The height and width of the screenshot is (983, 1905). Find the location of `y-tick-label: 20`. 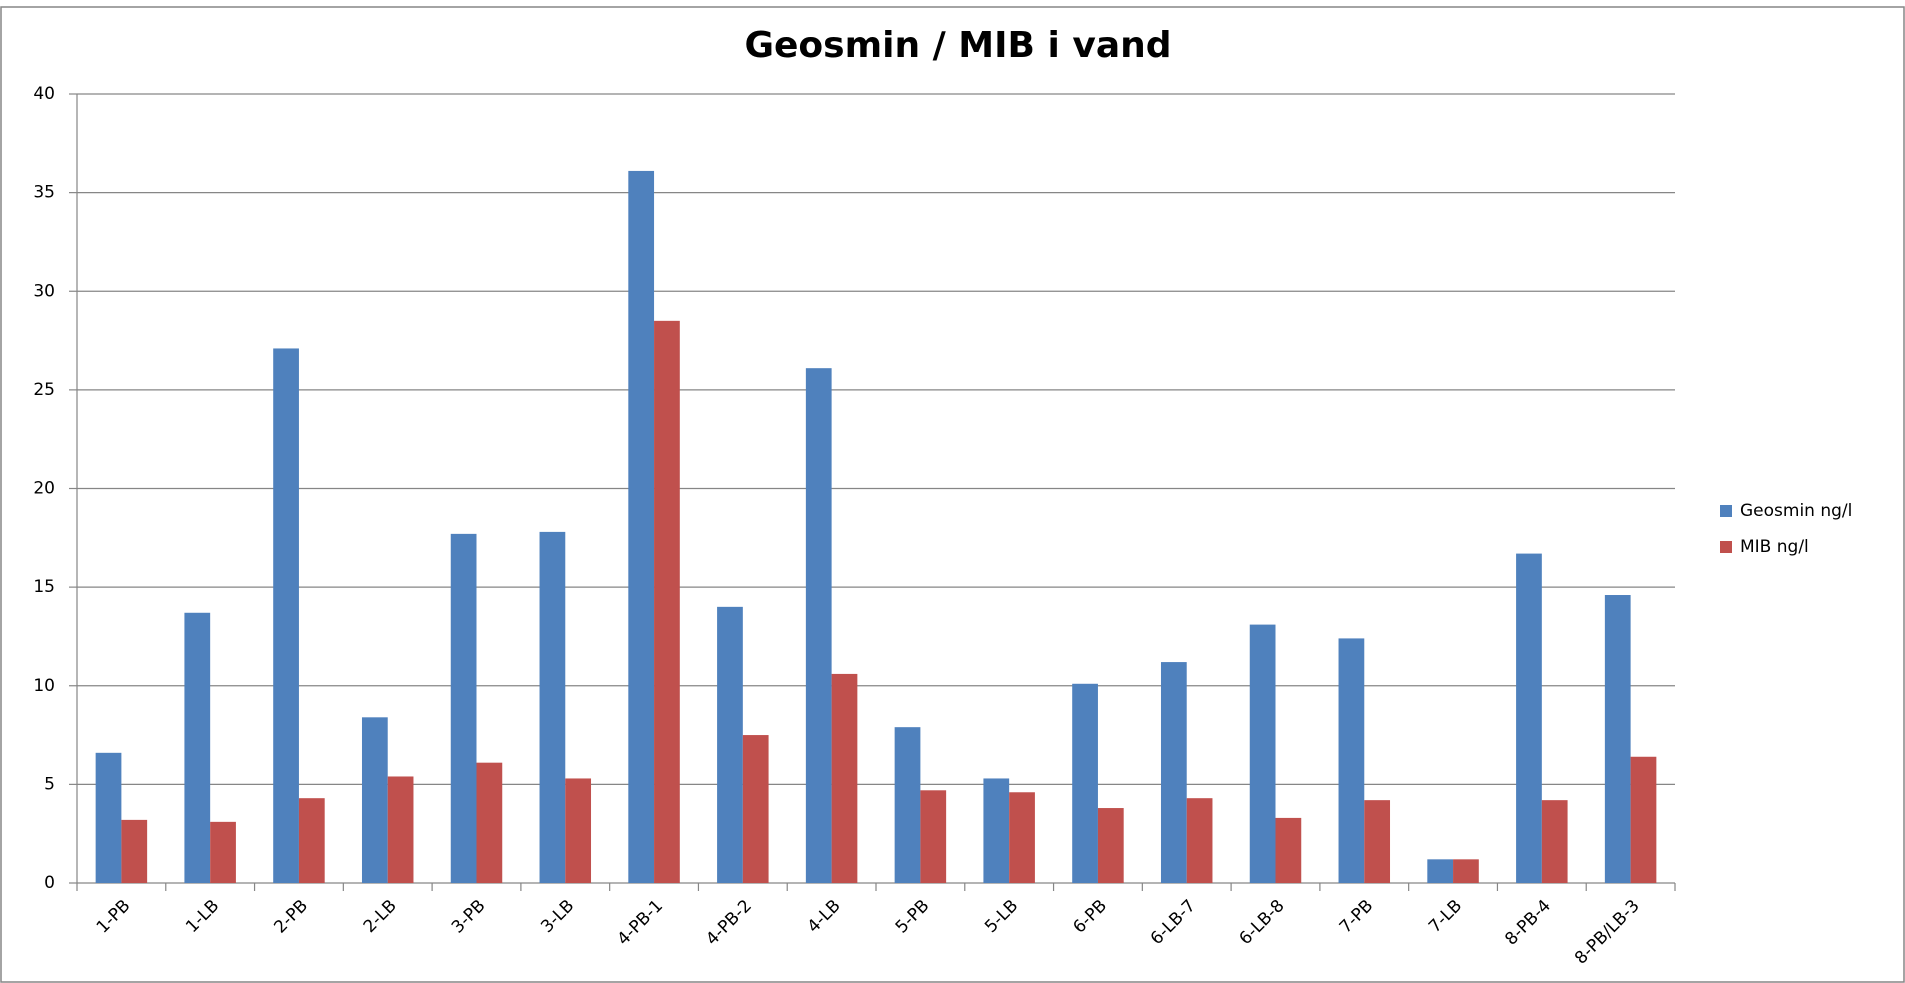

y-tick-label: 20 is located at coordinates (44, 489).